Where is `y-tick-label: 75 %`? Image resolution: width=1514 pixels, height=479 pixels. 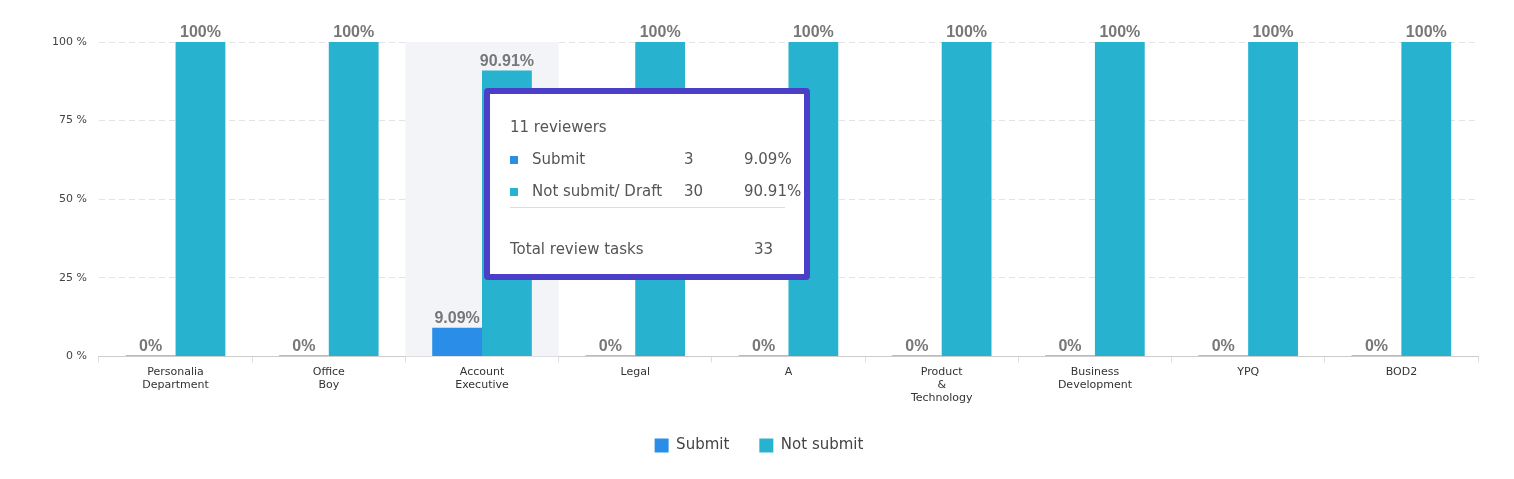 y-tick-label: 75 % is located at coordinates (72, 120).